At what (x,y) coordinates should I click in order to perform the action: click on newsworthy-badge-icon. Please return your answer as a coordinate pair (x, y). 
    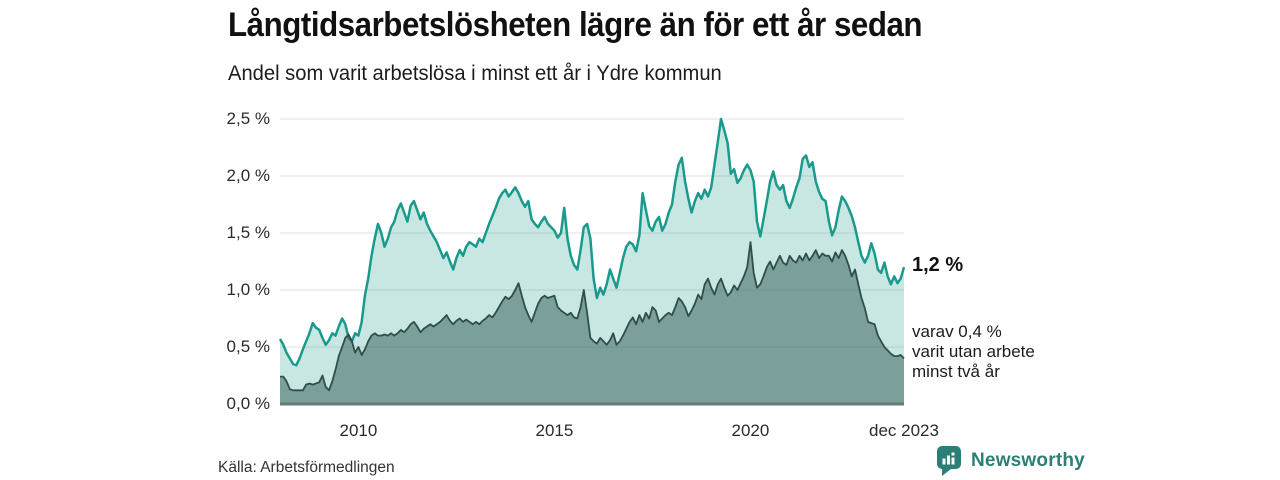
    Looking at the image, I should click on (949, 461).